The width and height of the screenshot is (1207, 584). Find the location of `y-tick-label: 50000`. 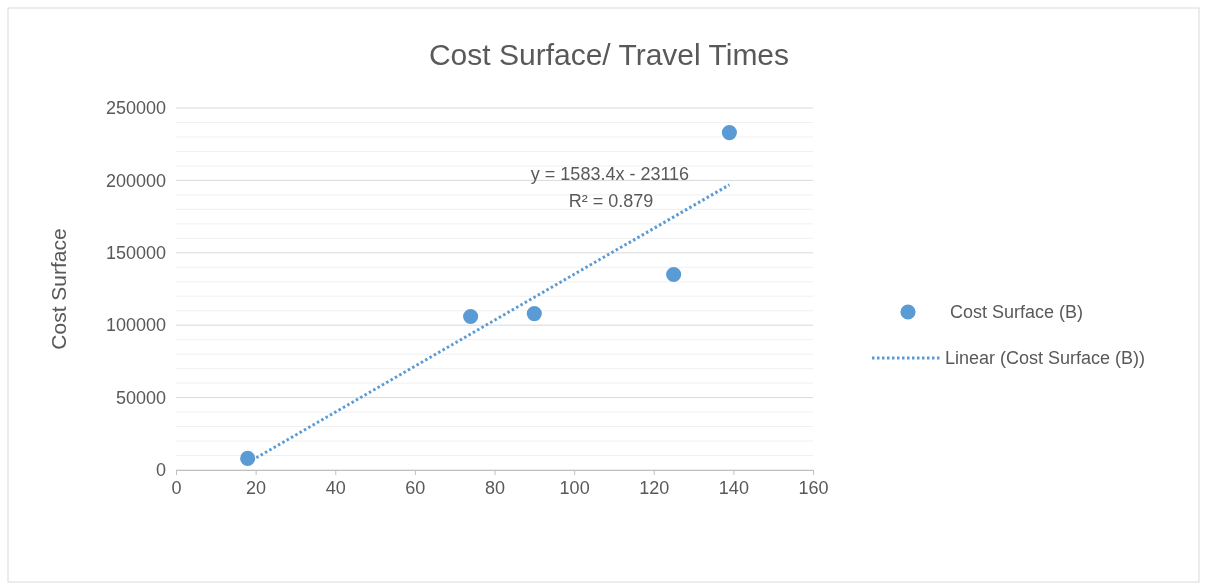

y-tick-label: 50000 is located at coordinates (140, 397).